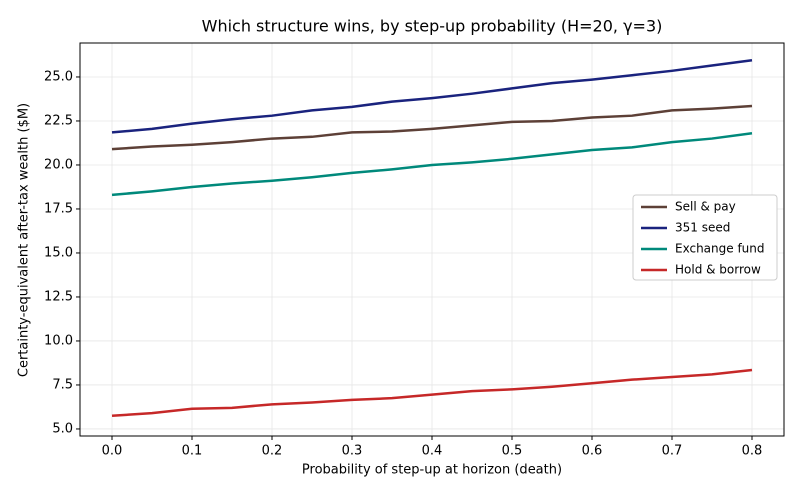 This screenshot has height=501, width=800. What do you see at coordinates (272, 451) in the screenshot?
I see `x-tick-label: 0.2` at bounding box center [272, 451].